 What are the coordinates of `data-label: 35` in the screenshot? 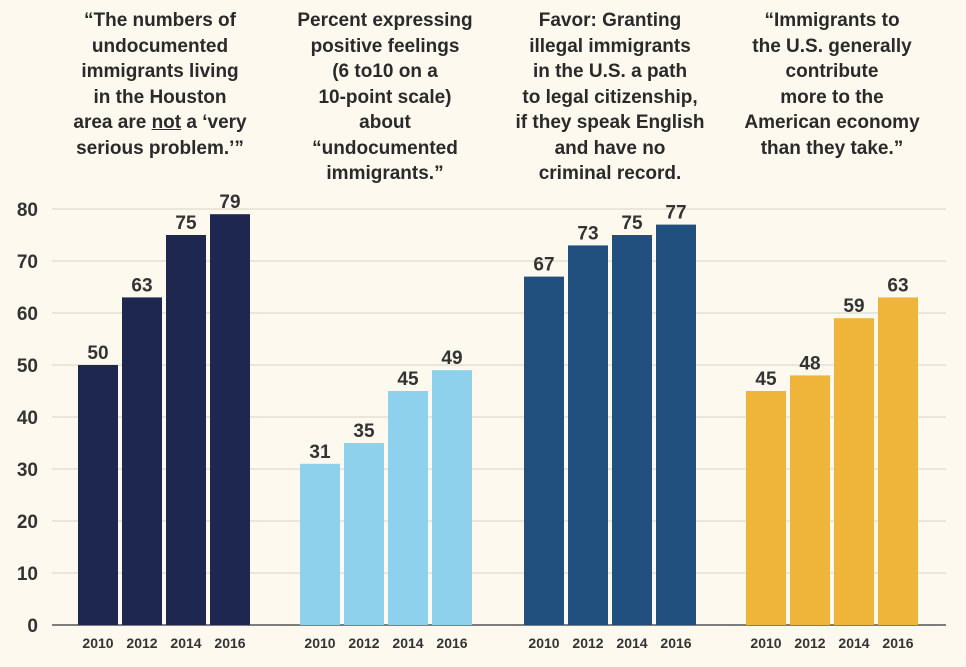 It's located at (364, 431).